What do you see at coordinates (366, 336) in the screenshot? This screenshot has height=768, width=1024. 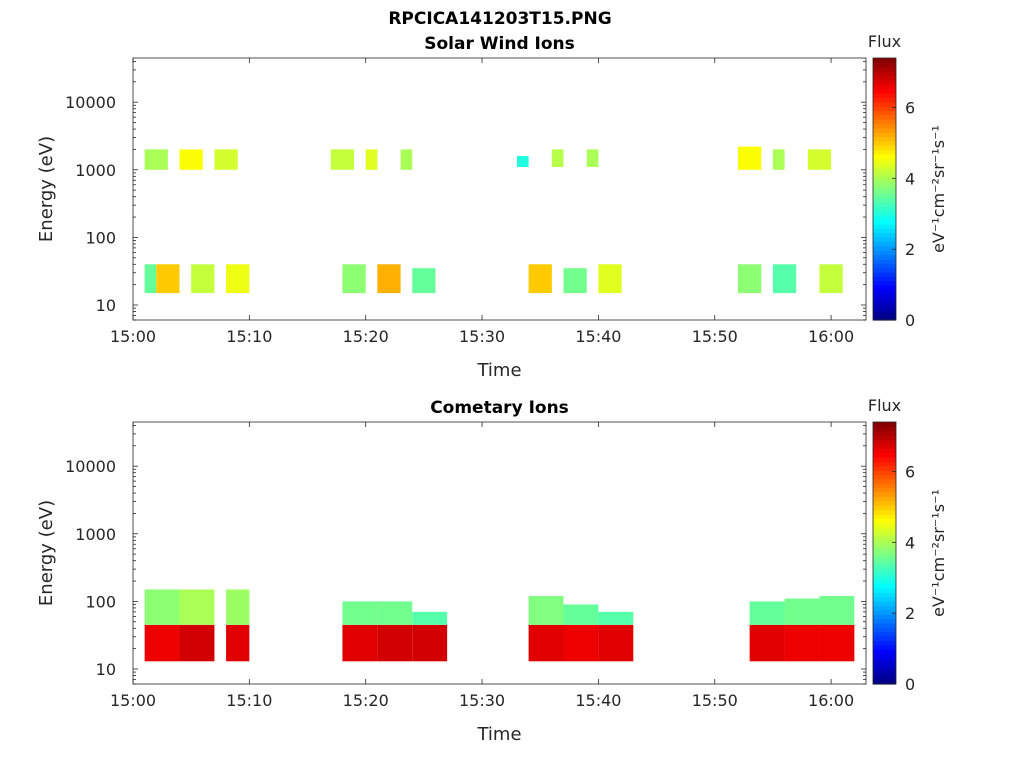 I see `x-tick-label: 15:20` at bounding box center [366, 336].